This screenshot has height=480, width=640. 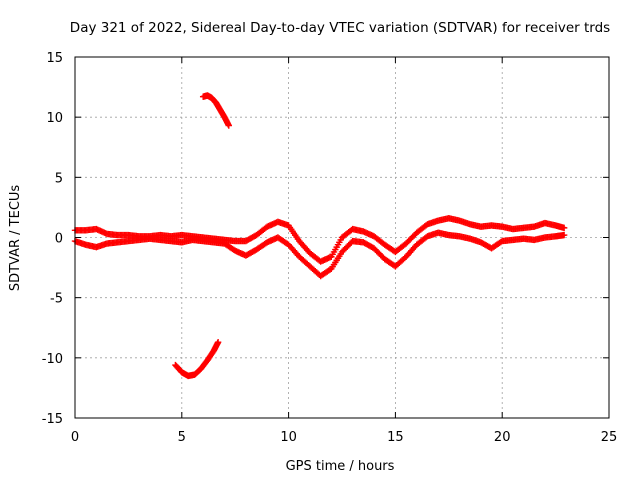 I want to click on x-tick-label: 10, so click(x=288, y=437).